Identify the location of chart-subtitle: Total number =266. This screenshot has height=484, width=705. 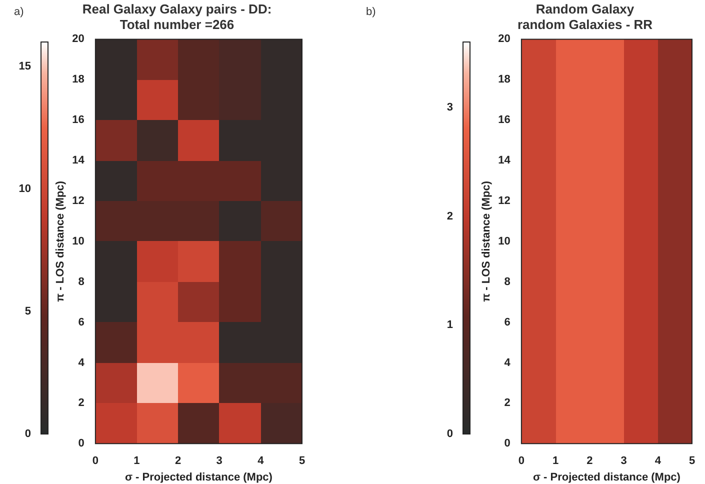
(177, 24).